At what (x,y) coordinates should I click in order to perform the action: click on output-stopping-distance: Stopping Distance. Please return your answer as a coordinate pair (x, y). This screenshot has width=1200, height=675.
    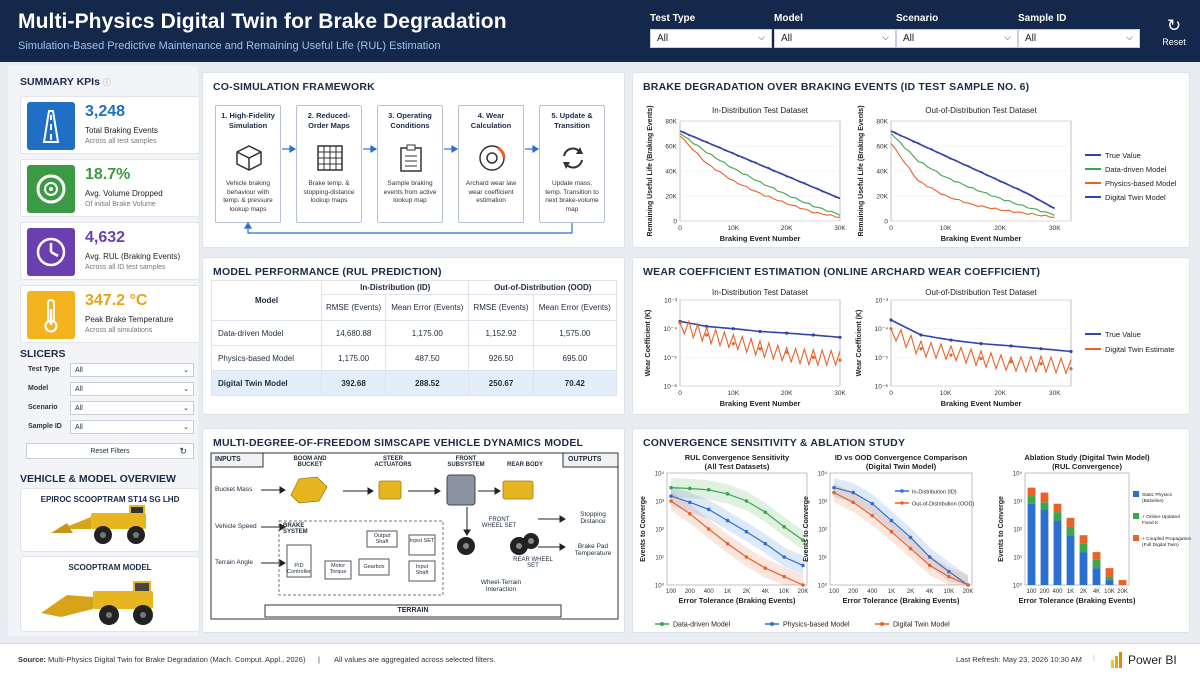
    Looking at the image, I should click on (593, 518).